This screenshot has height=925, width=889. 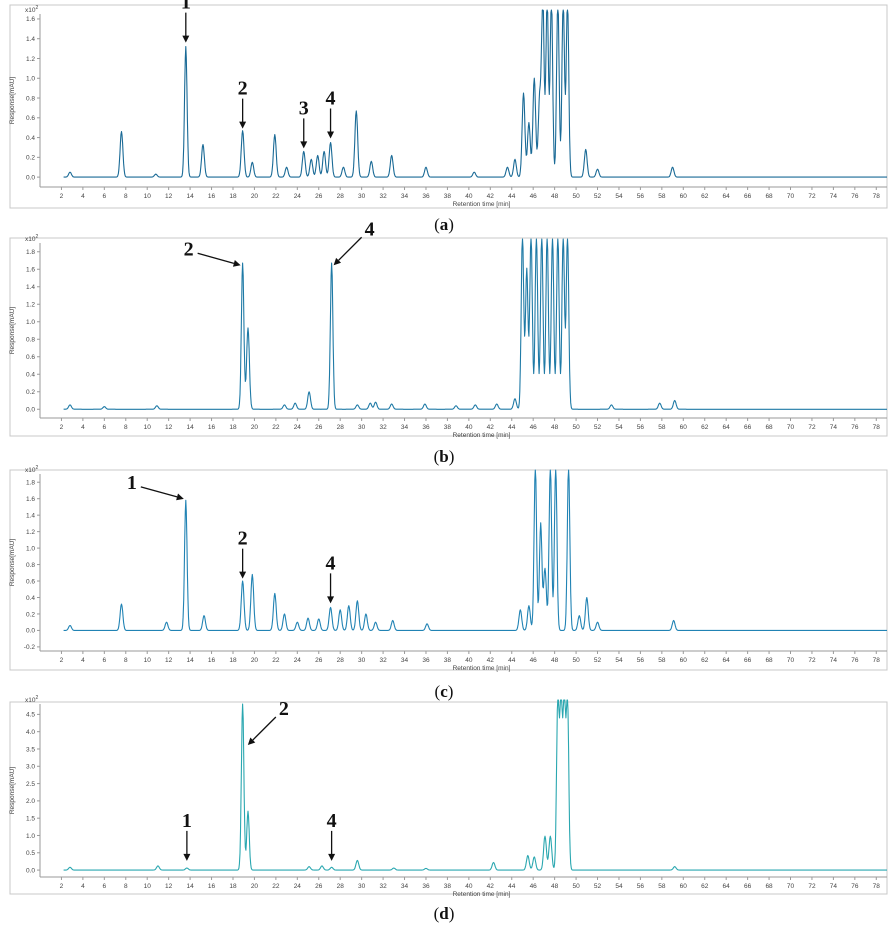 I want to click on x-tick-label: 6, so click(x=105, y=660).